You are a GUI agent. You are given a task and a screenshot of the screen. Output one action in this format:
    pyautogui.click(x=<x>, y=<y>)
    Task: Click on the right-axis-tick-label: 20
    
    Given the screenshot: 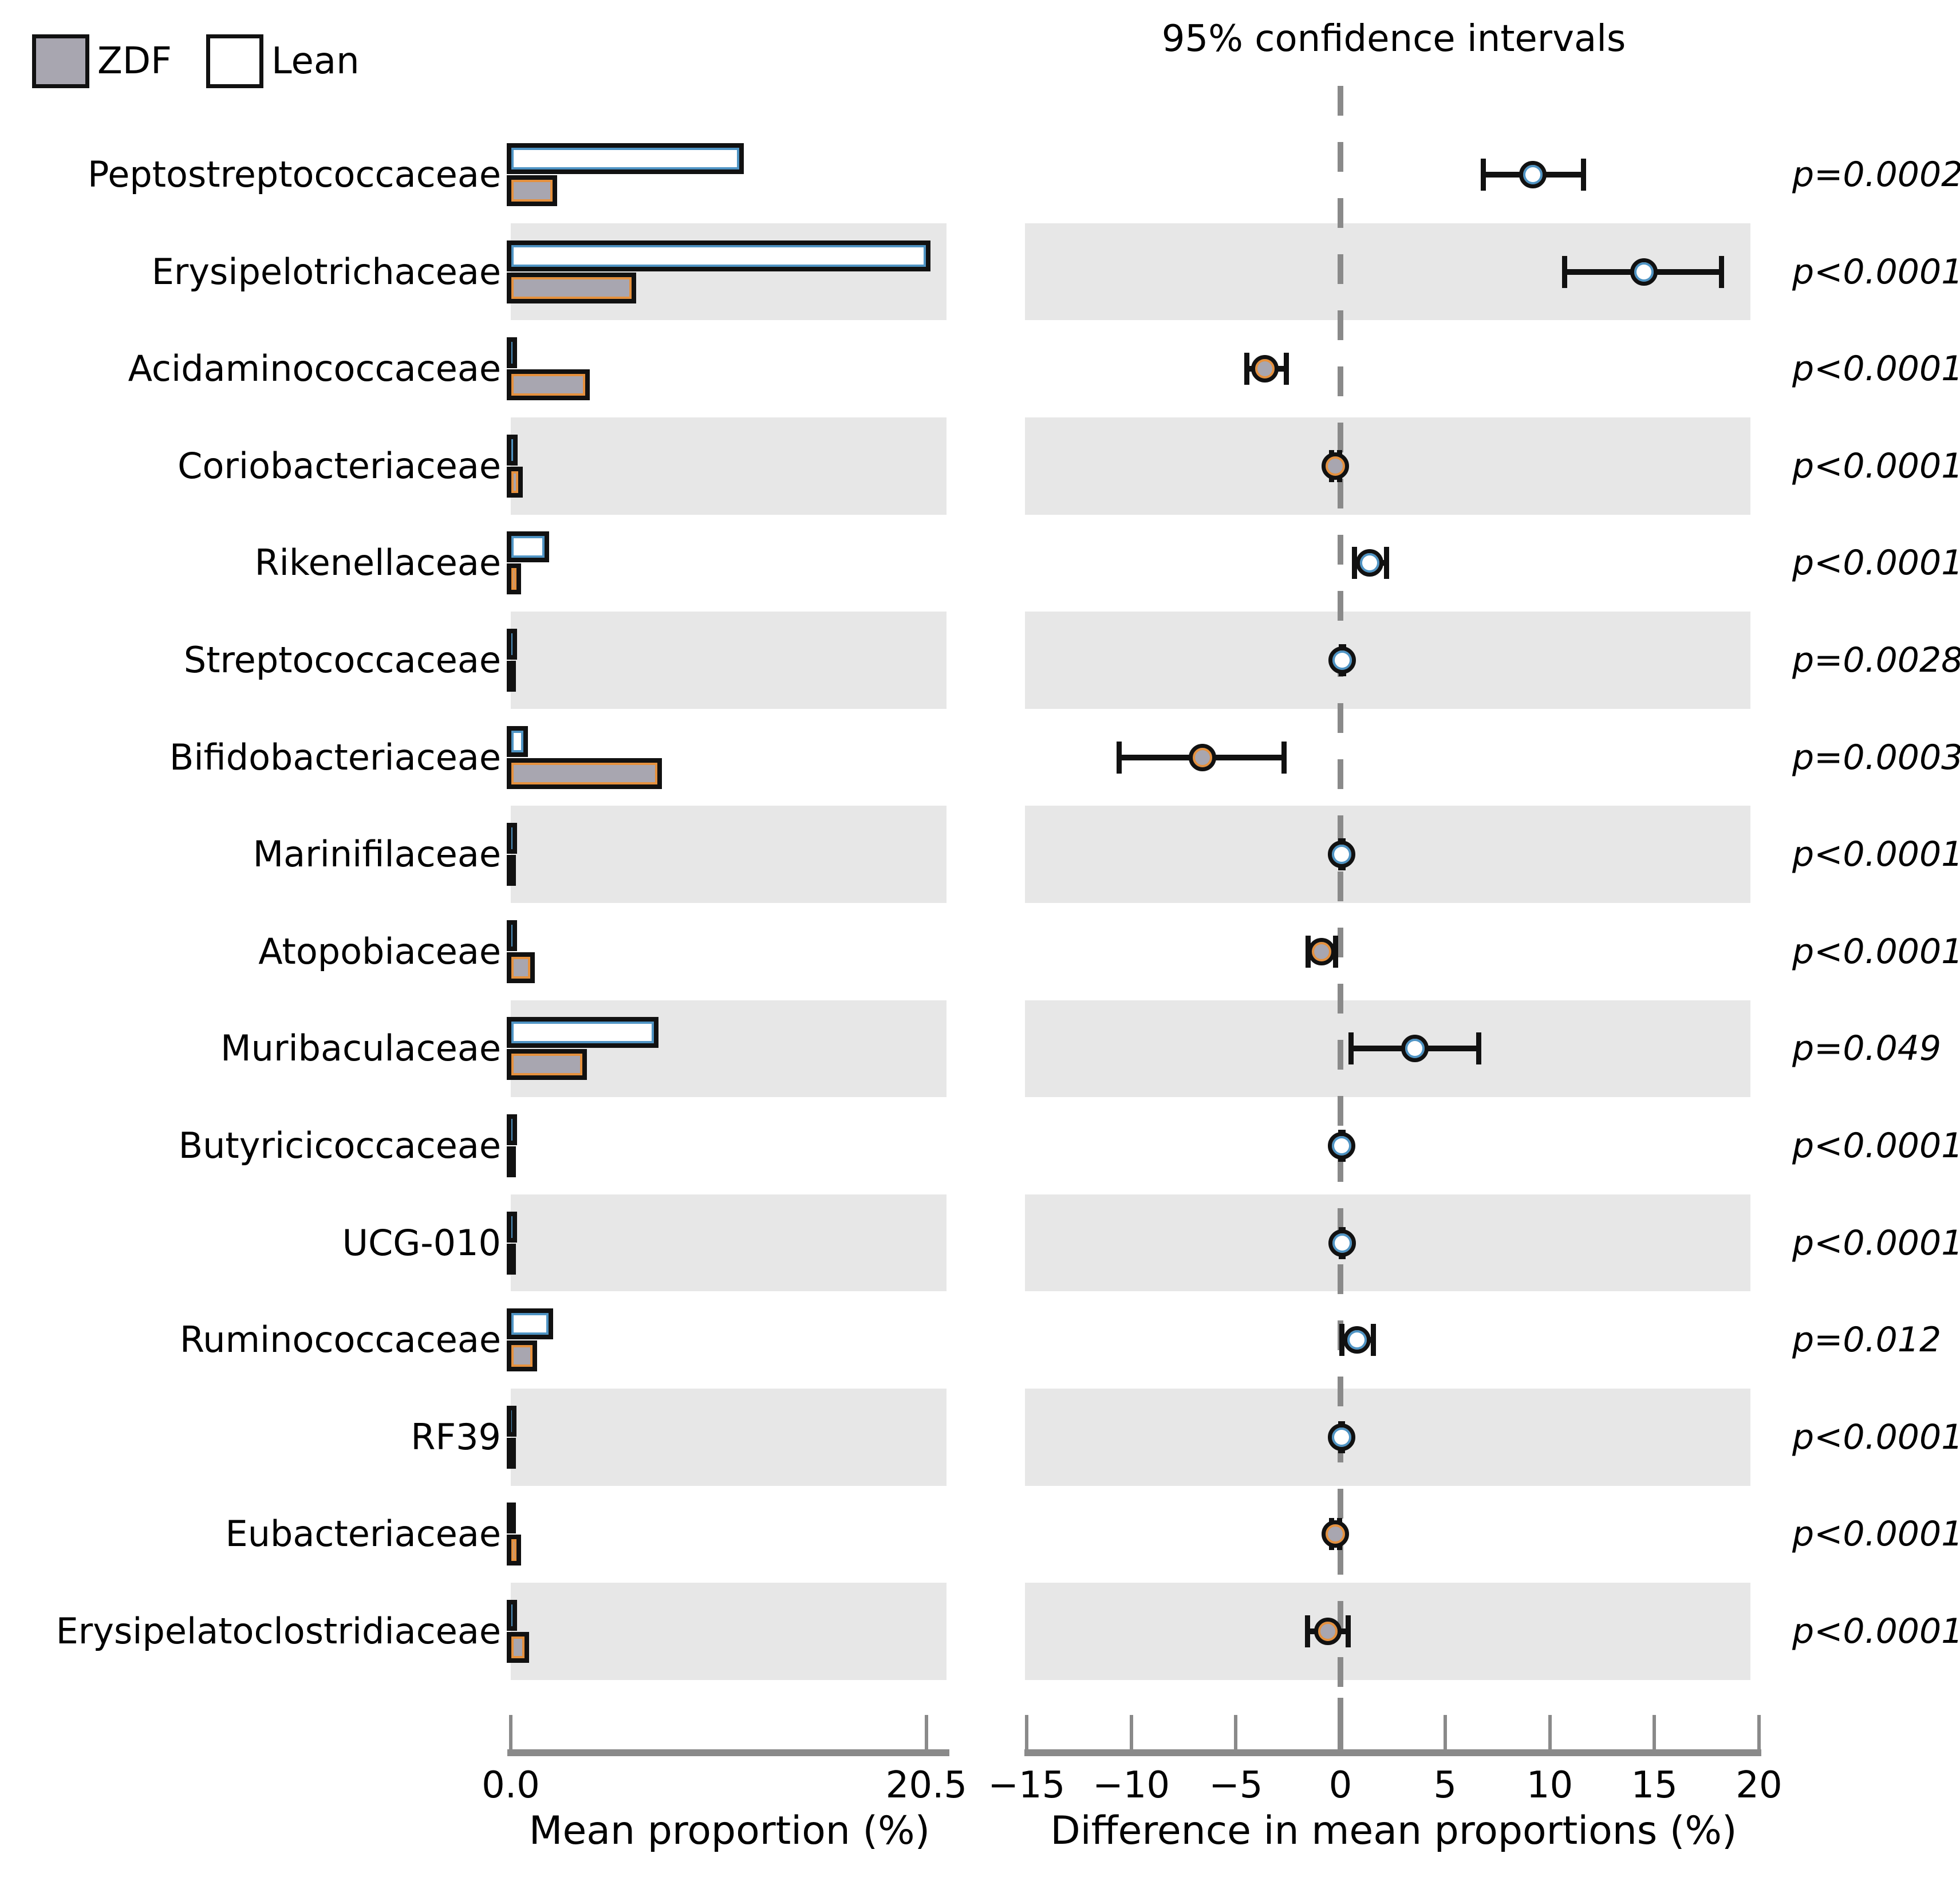 What is the action you would take?
    pyautogui.click(x=1759, y=1785)
    